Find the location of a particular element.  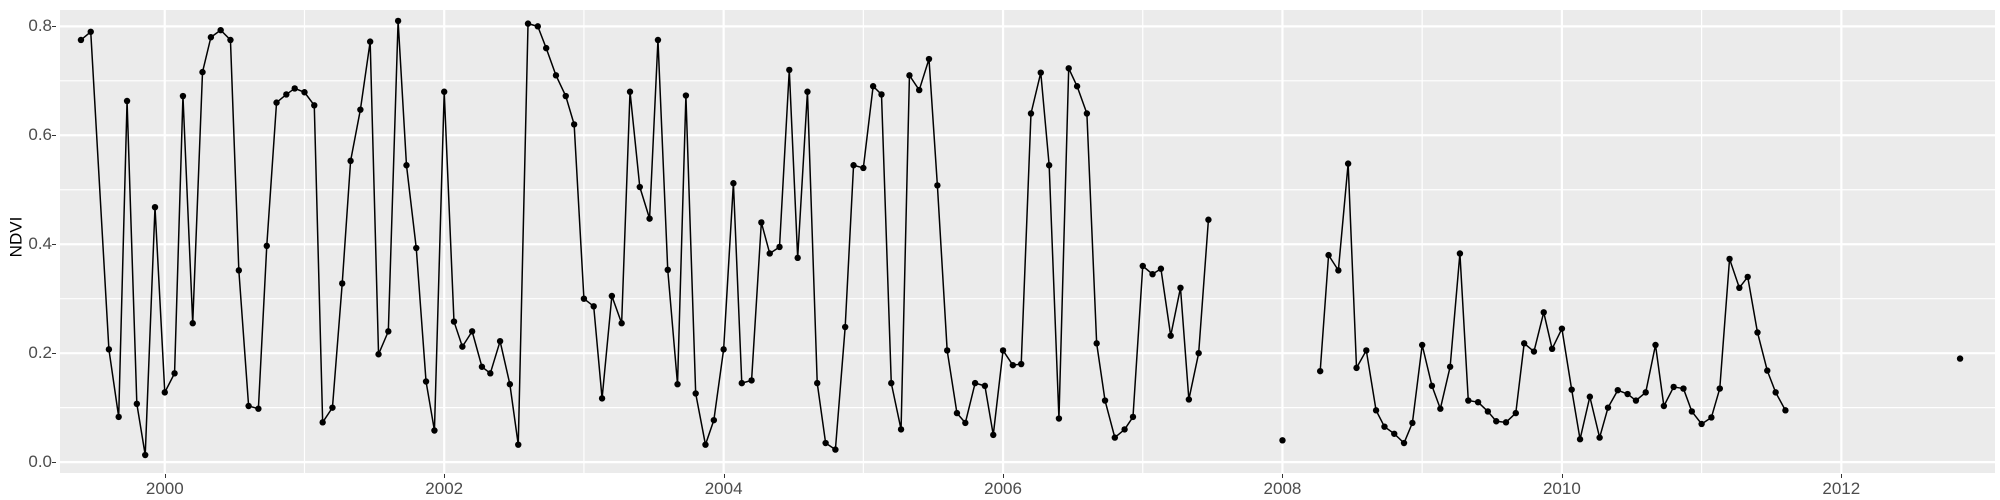

y-axis-tick-label: 0.8 is located at coordinates (40, 26).